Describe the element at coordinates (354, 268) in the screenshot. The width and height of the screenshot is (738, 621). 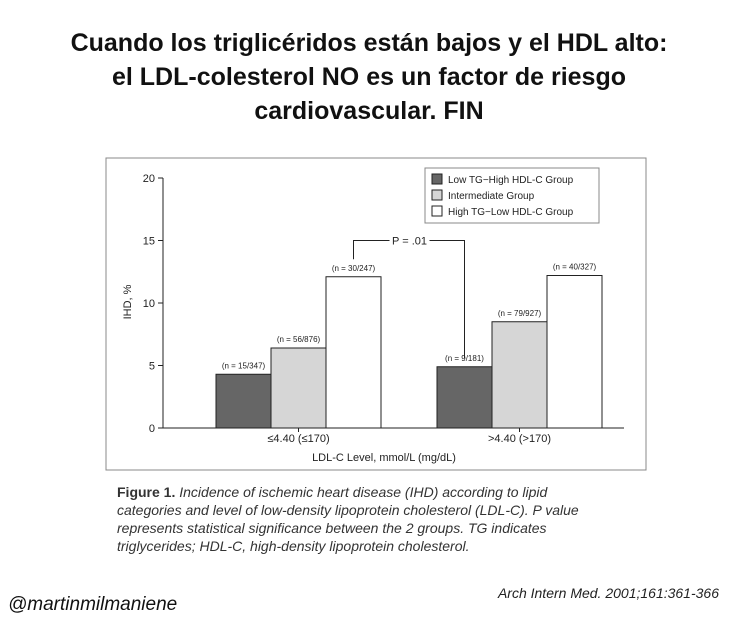
I see `bar-data-label: (n = 30/247)` at that location.